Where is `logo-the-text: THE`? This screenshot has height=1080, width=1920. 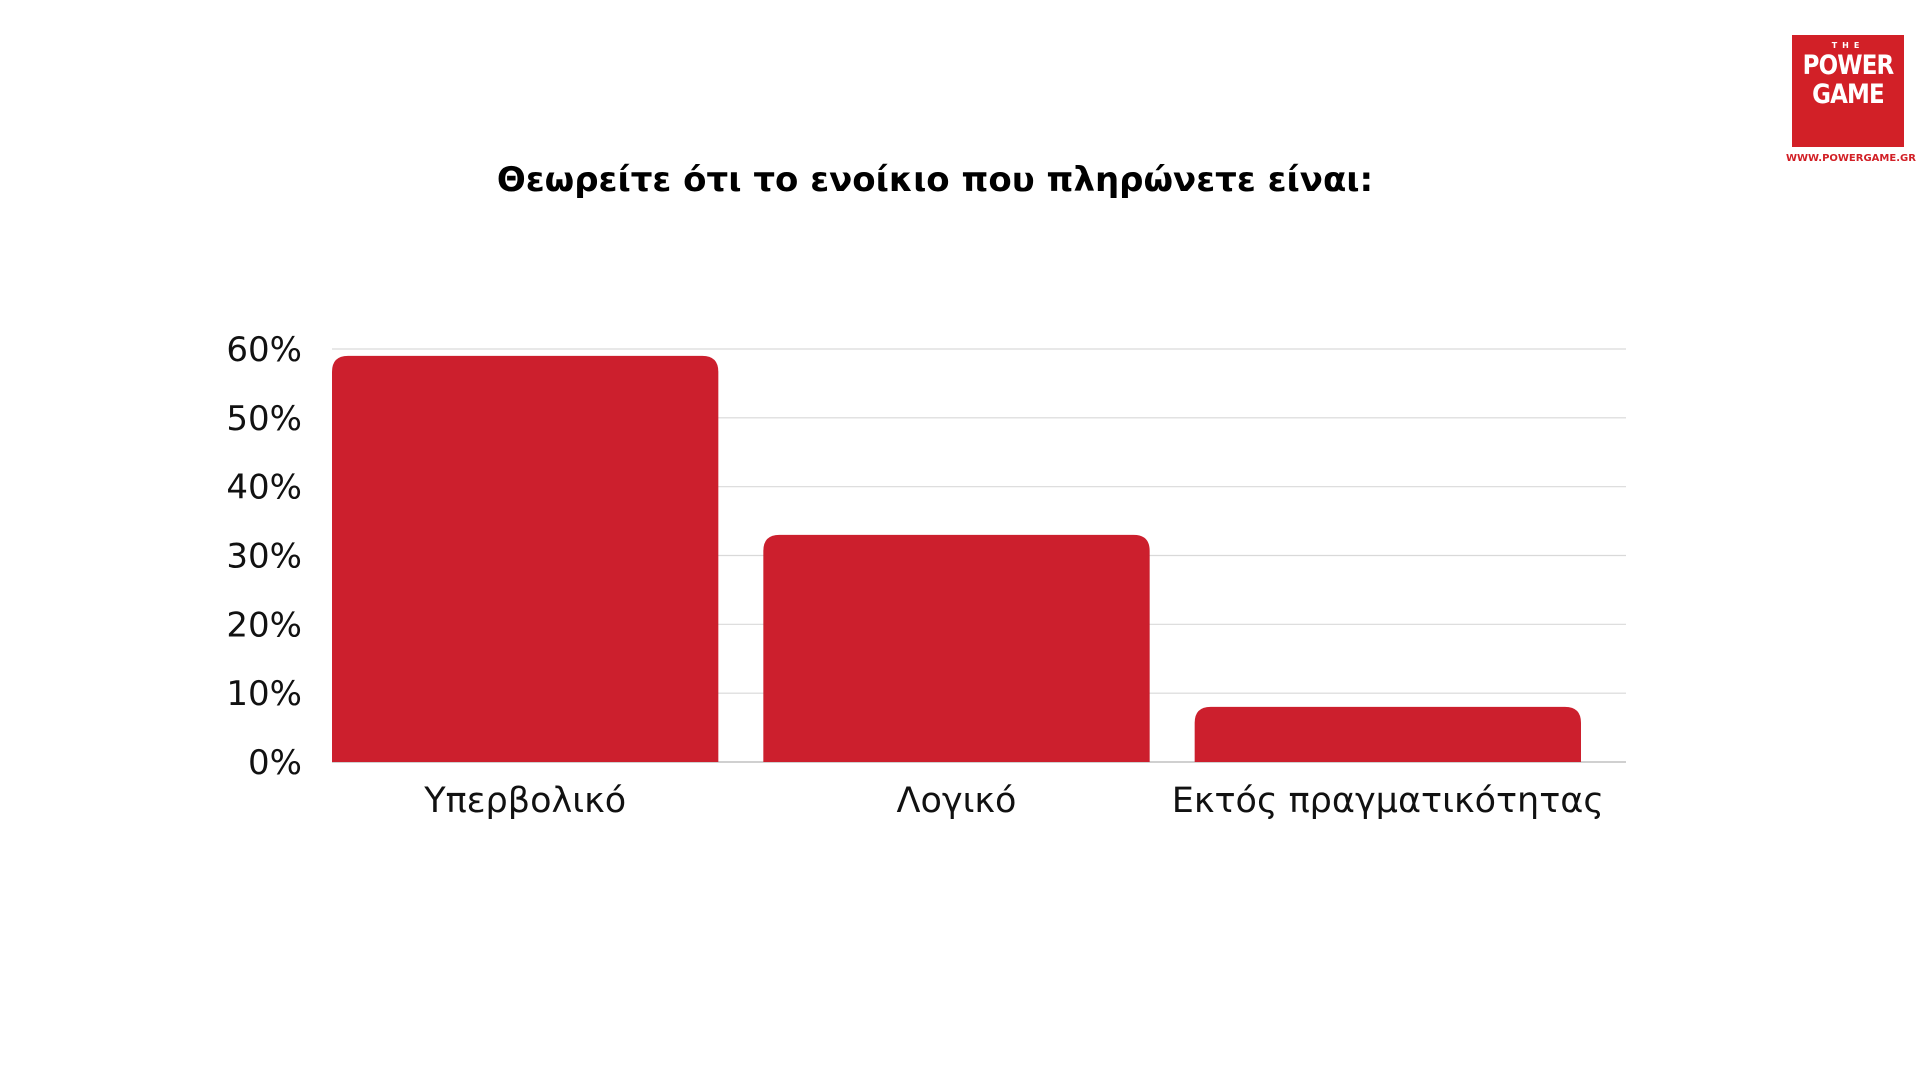 logo-the-text: THE is located at coordinates (1848, 45).